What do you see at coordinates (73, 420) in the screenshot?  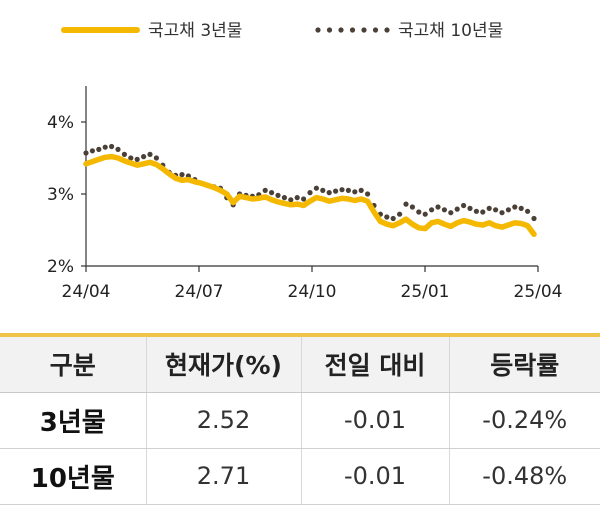 I see `row-label: 3년물` at bounding box center [73, 420].